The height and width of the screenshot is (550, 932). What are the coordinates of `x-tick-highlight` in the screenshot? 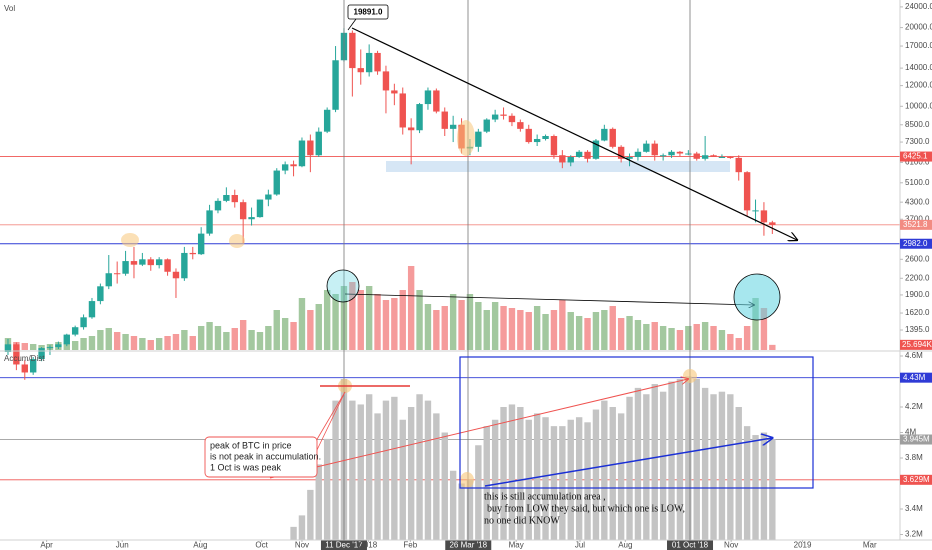 It's located at (690, 545).